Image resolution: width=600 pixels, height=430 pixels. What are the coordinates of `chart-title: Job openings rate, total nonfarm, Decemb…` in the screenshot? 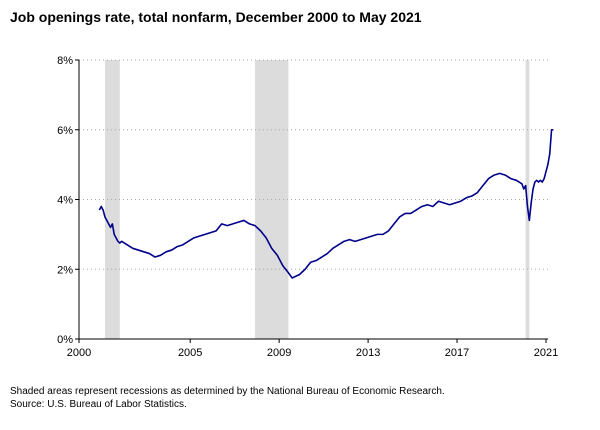 It's located at (216, 17).